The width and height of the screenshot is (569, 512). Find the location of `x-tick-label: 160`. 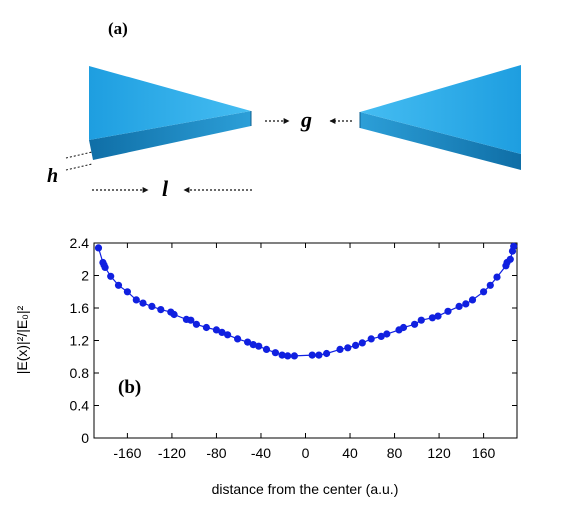

x-tick-label: 160 is located at coordinates (484, 453).